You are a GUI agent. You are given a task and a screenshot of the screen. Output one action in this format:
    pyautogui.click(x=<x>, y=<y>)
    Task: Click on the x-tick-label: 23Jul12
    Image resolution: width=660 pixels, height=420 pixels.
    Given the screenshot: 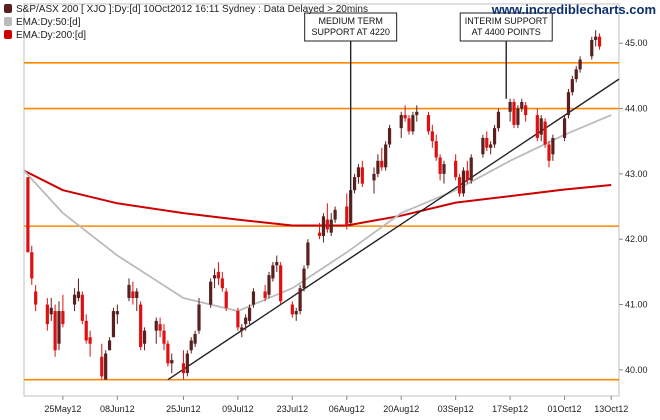 What is the action you would take?
    pyautogui.click(x=293, y=409)
    